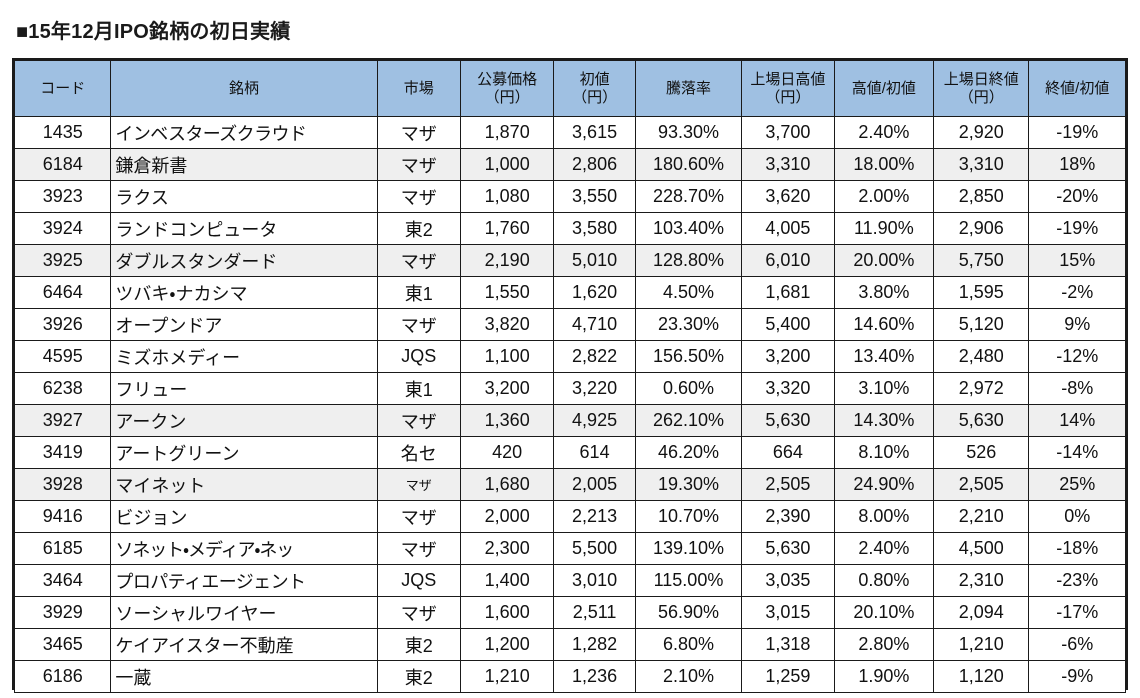  I want to click on cell-offer-price: 2,190, so click(507, 260).